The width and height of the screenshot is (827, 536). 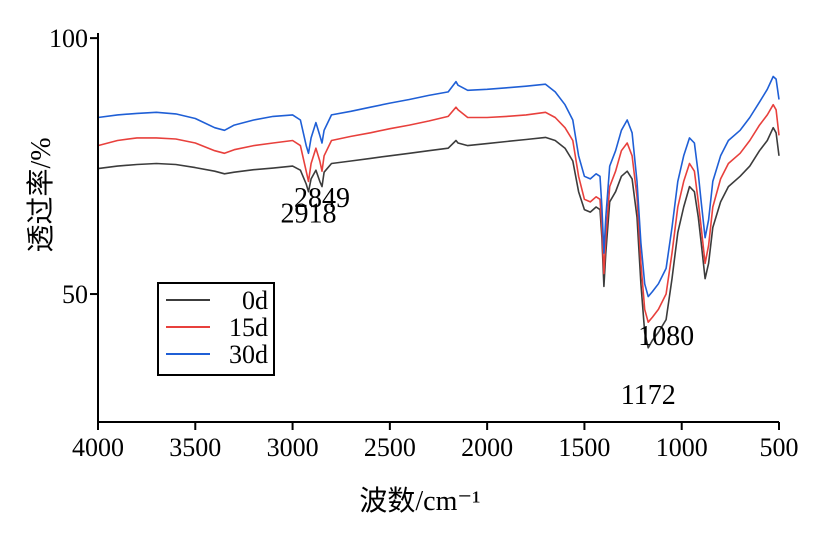 I want to click on peak-label-2918: 2918, so click(x=309, y=213).